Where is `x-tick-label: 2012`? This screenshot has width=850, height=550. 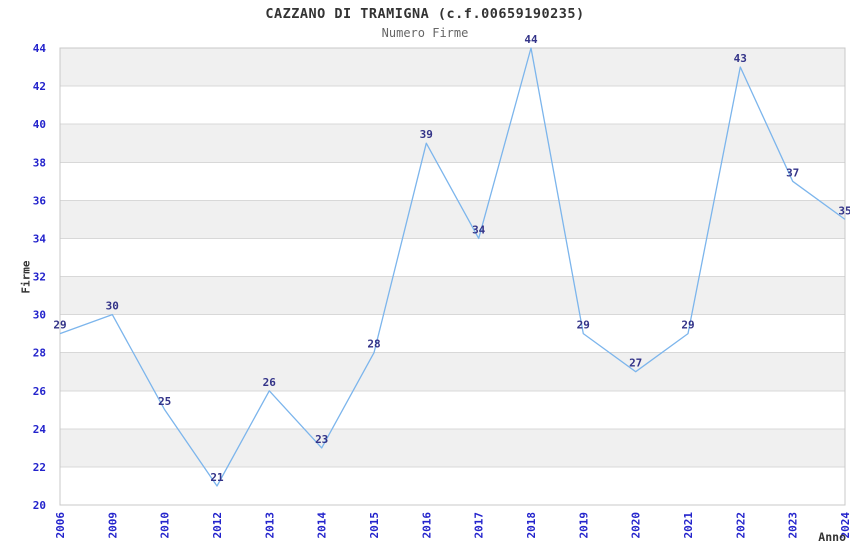 x-tick-label: 2012 is located at coordinates (217, 525).